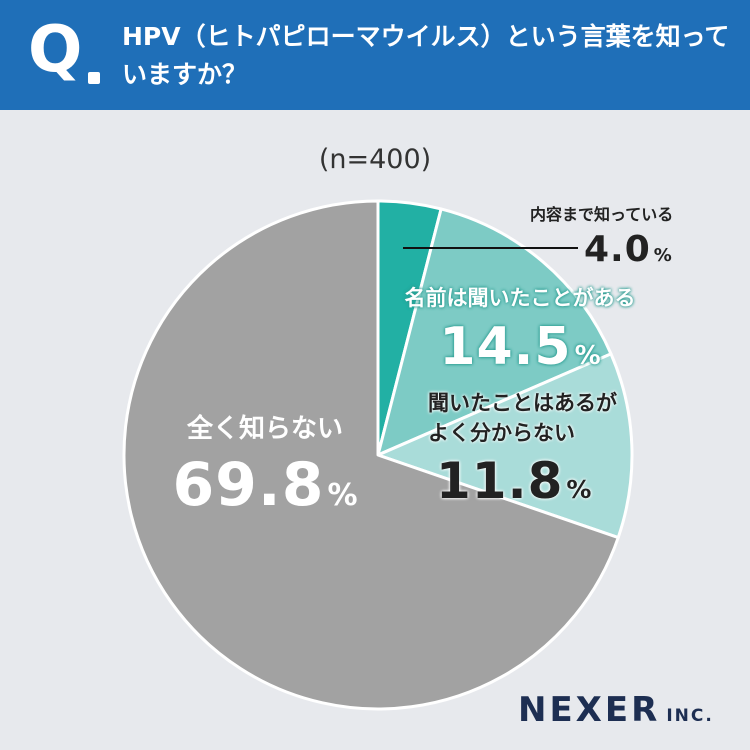  I want to click on label-unknown-name: 全く知らない, so click(264, 429).